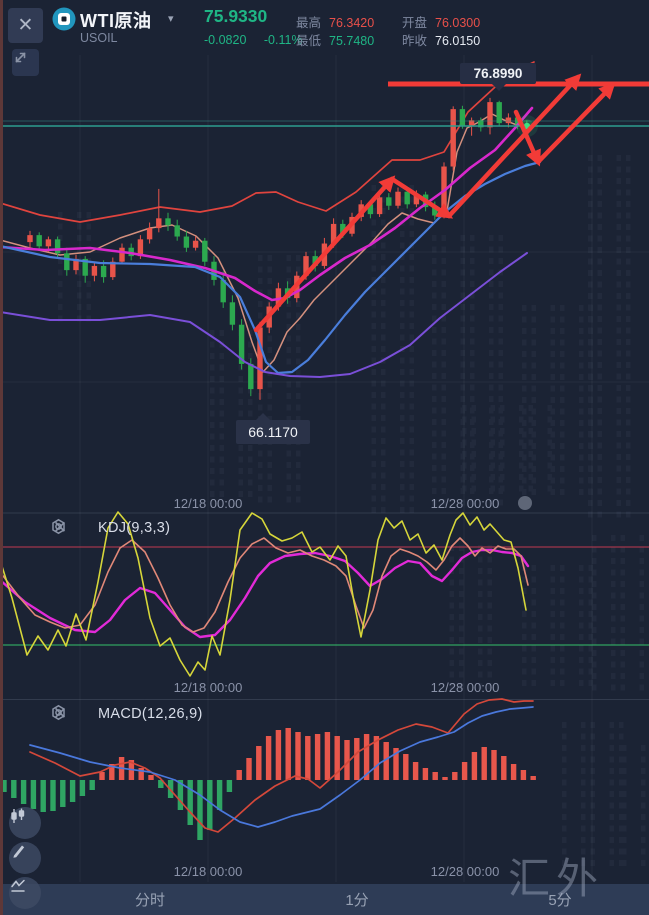 The image size is (649, 915). Describe the element at coordinates (134, 528) in the screenshot. I see `kdj-title: KDJ(9,3,3)` at that location.